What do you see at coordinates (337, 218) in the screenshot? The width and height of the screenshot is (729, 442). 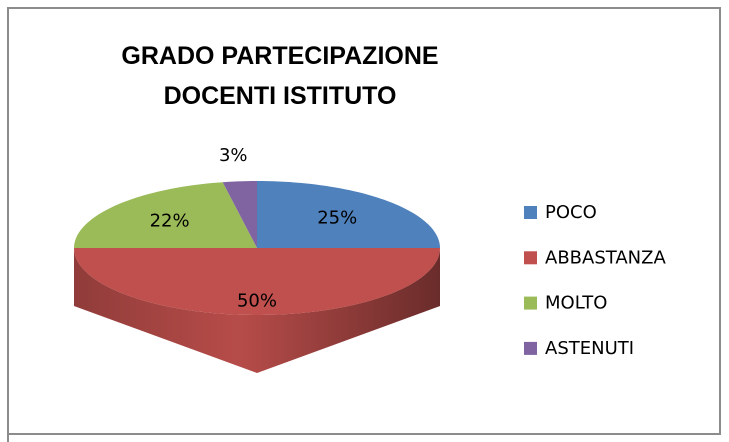 I see `data-label: 25%` at bounding box center [337, 218].